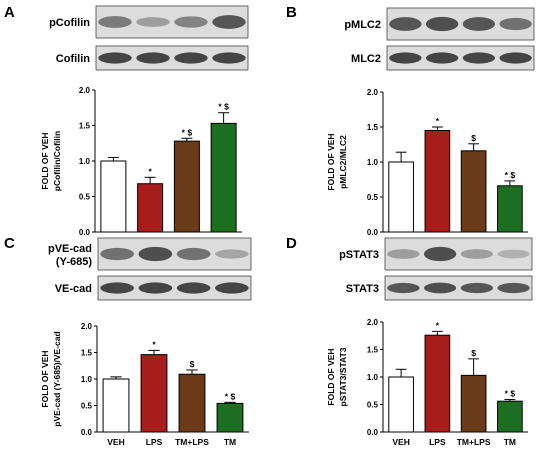 The height and width of the screenshot is (449, 550). I want to click on blot-label: pSTAT3, so click(359, 255).